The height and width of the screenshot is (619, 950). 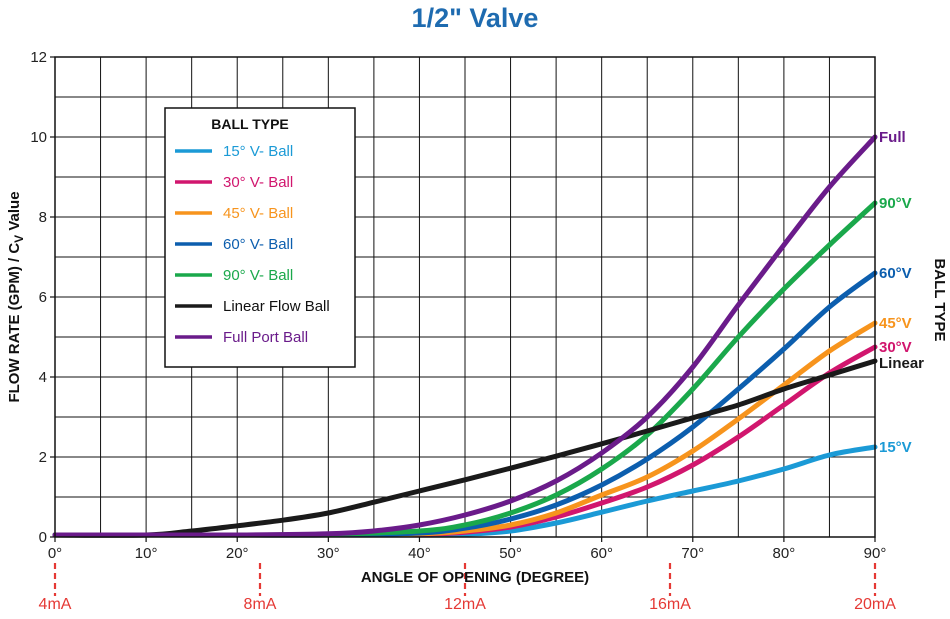 I want to click on x-tick-label: 70°, so click(x=692, y=553).